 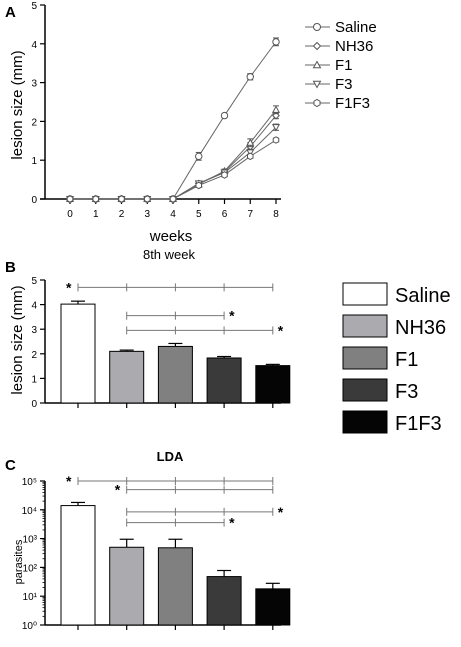 What do you see at coordinates (406, 360) in the screenshot?
I see `legend-label-f1: F1` at bounding box center [406, 360].